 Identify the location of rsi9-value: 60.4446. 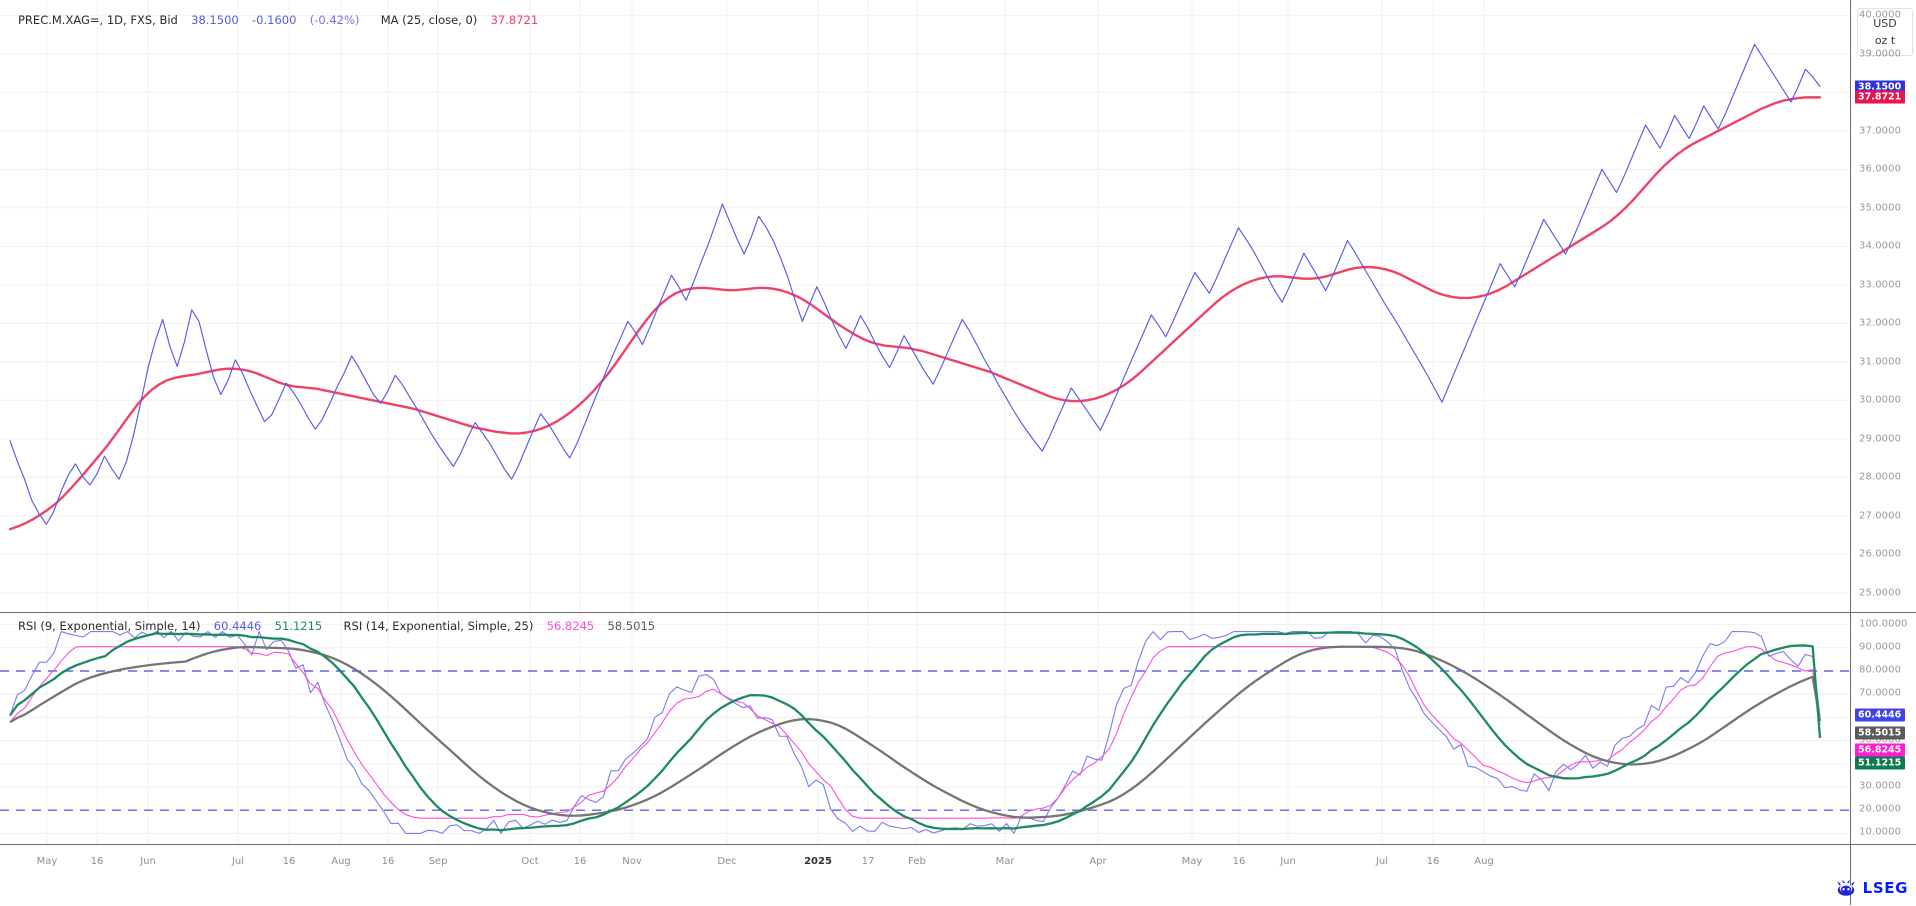
(237, 626).